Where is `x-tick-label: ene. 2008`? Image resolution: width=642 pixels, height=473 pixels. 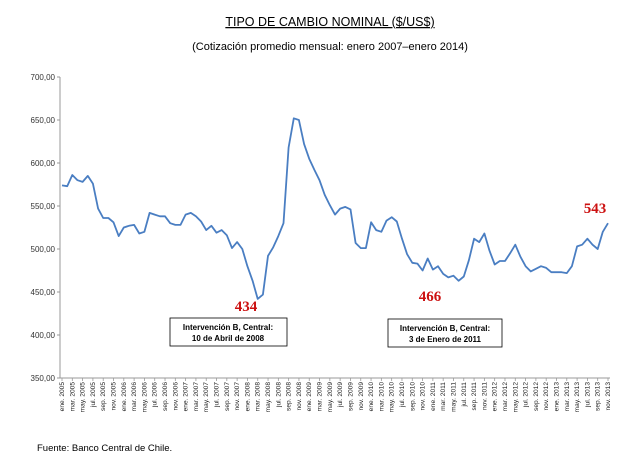
x-tick-label: ene. 2008 is located at coordinates (247, 397).